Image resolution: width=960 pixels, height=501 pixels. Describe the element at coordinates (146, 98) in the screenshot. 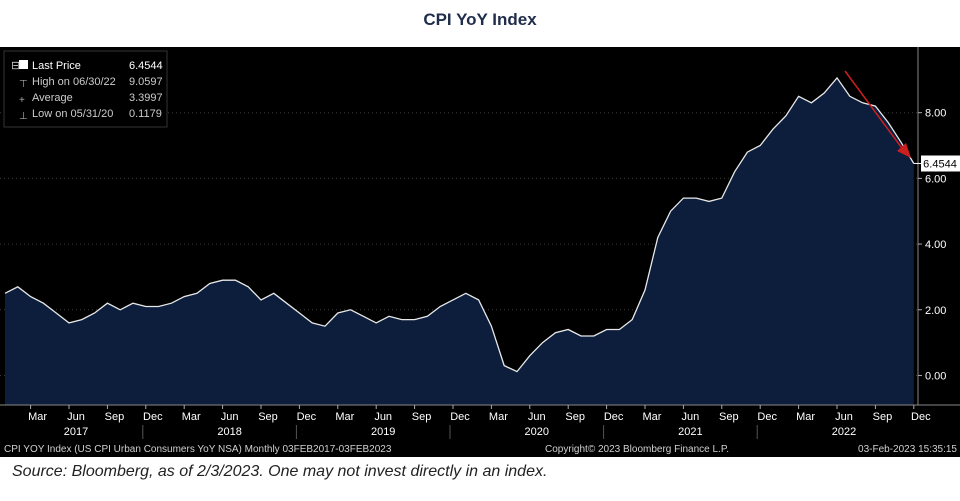

I see `legend-value-average: 3.3997` at that location.